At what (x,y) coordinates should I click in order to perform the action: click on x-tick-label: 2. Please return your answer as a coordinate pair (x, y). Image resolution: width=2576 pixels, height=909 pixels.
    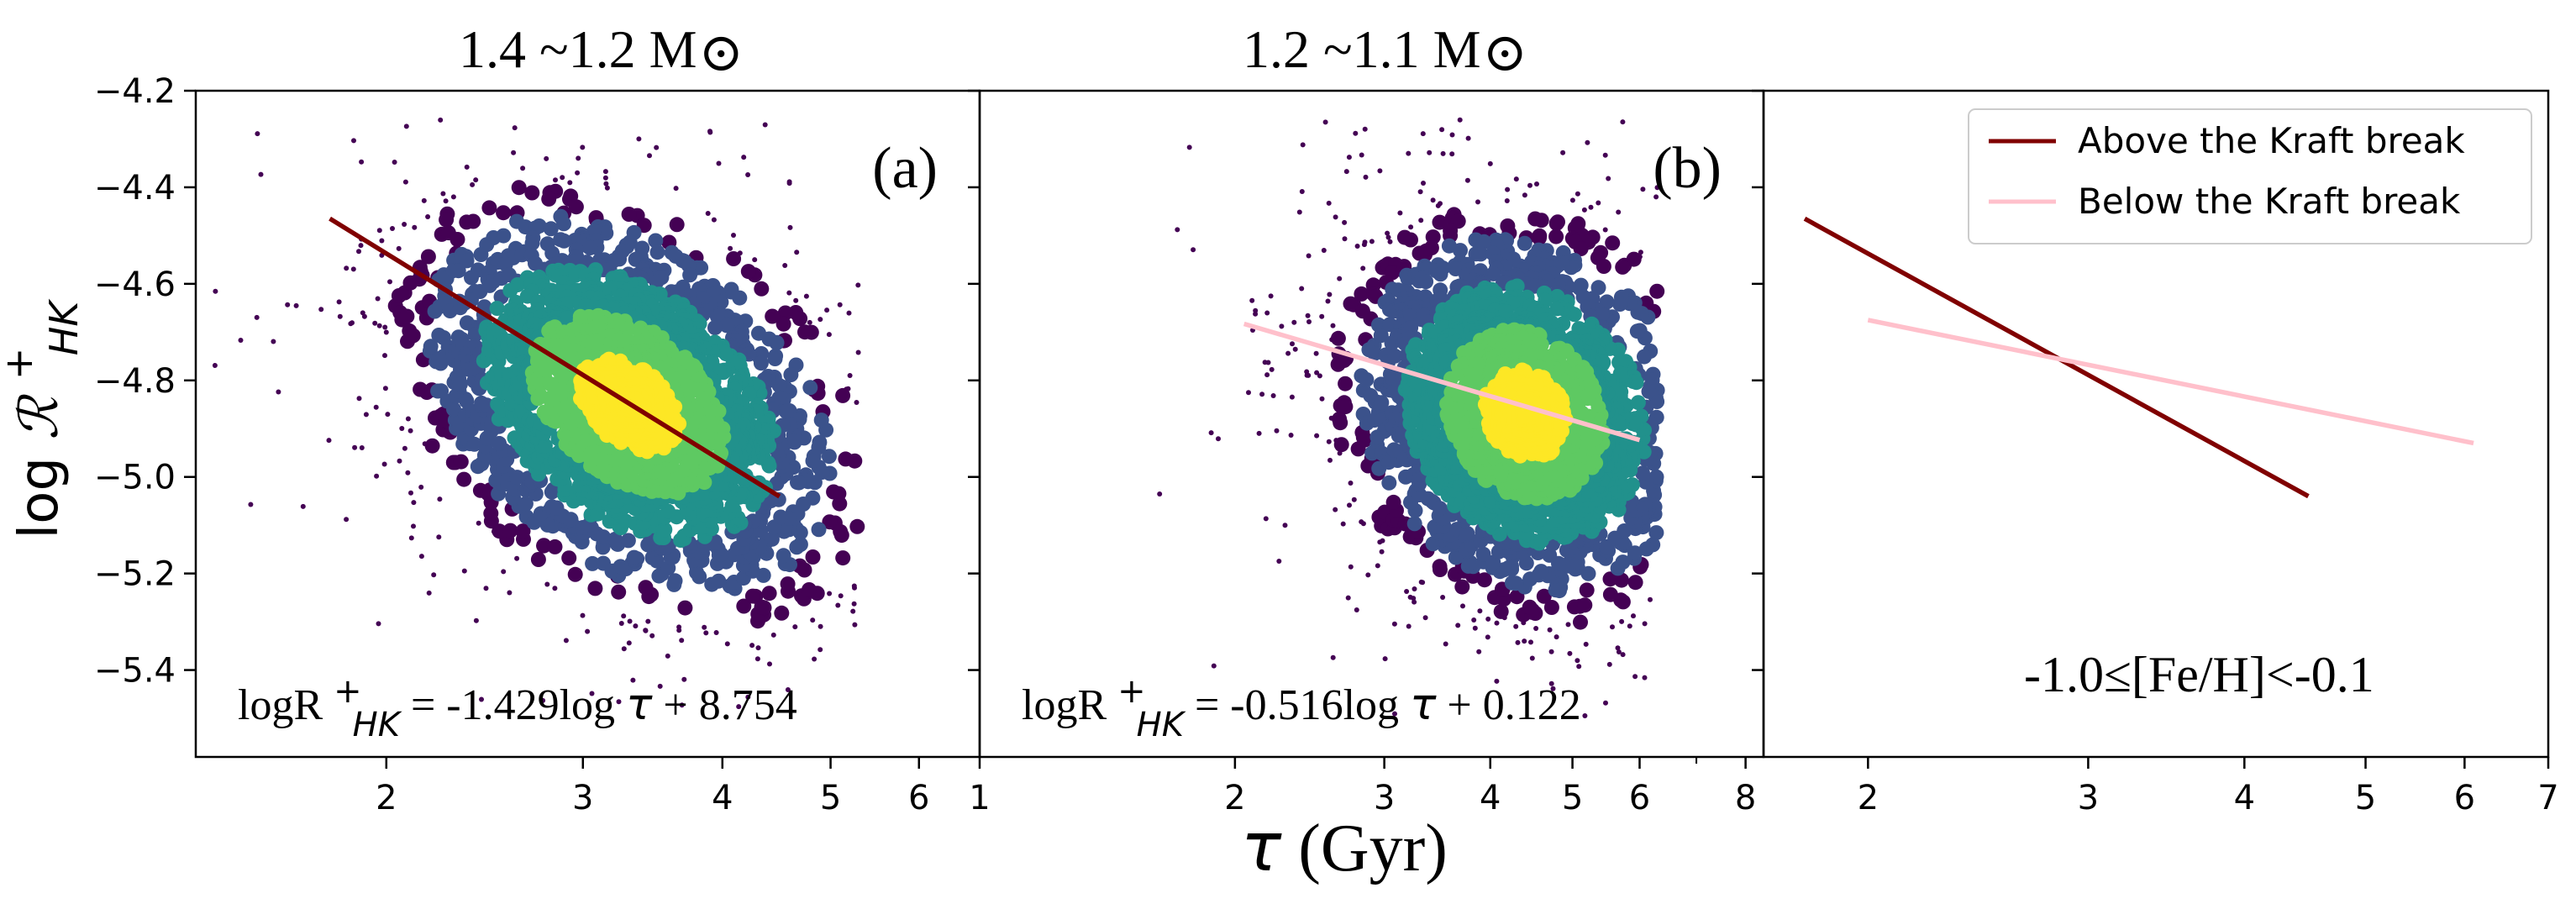
    Looking at the image, I should click on (1234, 798).